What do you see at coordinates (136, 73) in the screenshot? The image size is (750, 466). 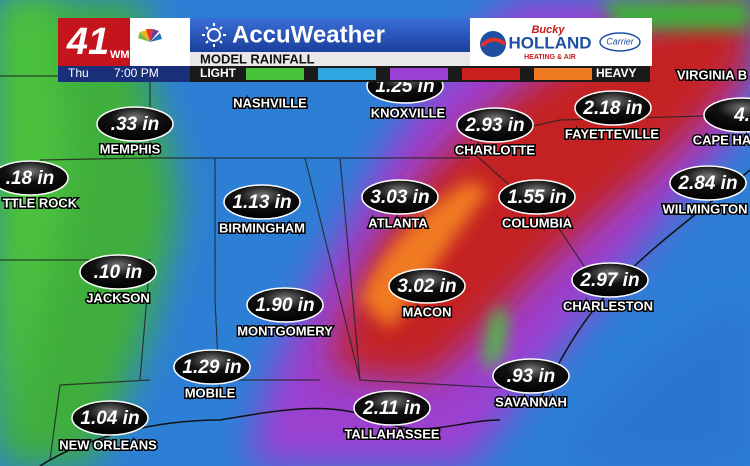 I see `time: 7:00 PM` at bounding box center [136, 73].